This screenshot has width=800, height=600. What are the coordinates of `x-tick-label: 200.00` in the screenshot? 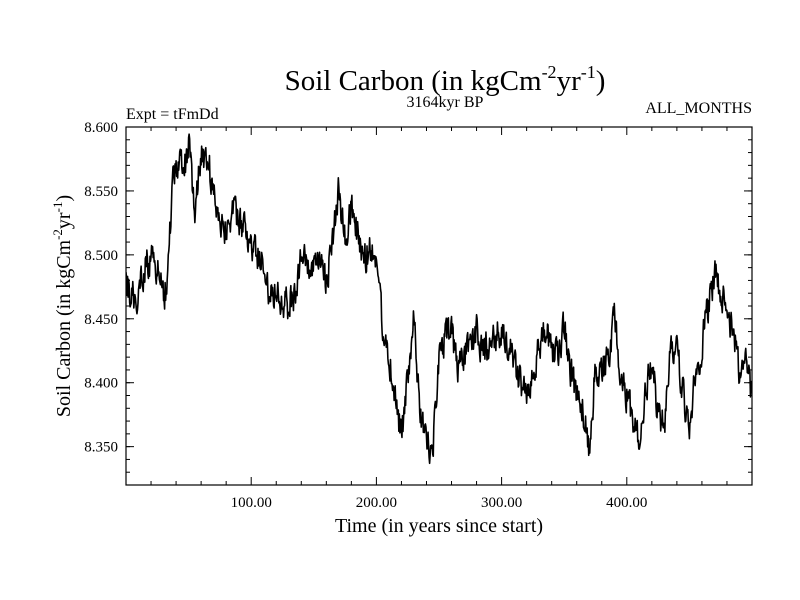 It's located at (376, 503).